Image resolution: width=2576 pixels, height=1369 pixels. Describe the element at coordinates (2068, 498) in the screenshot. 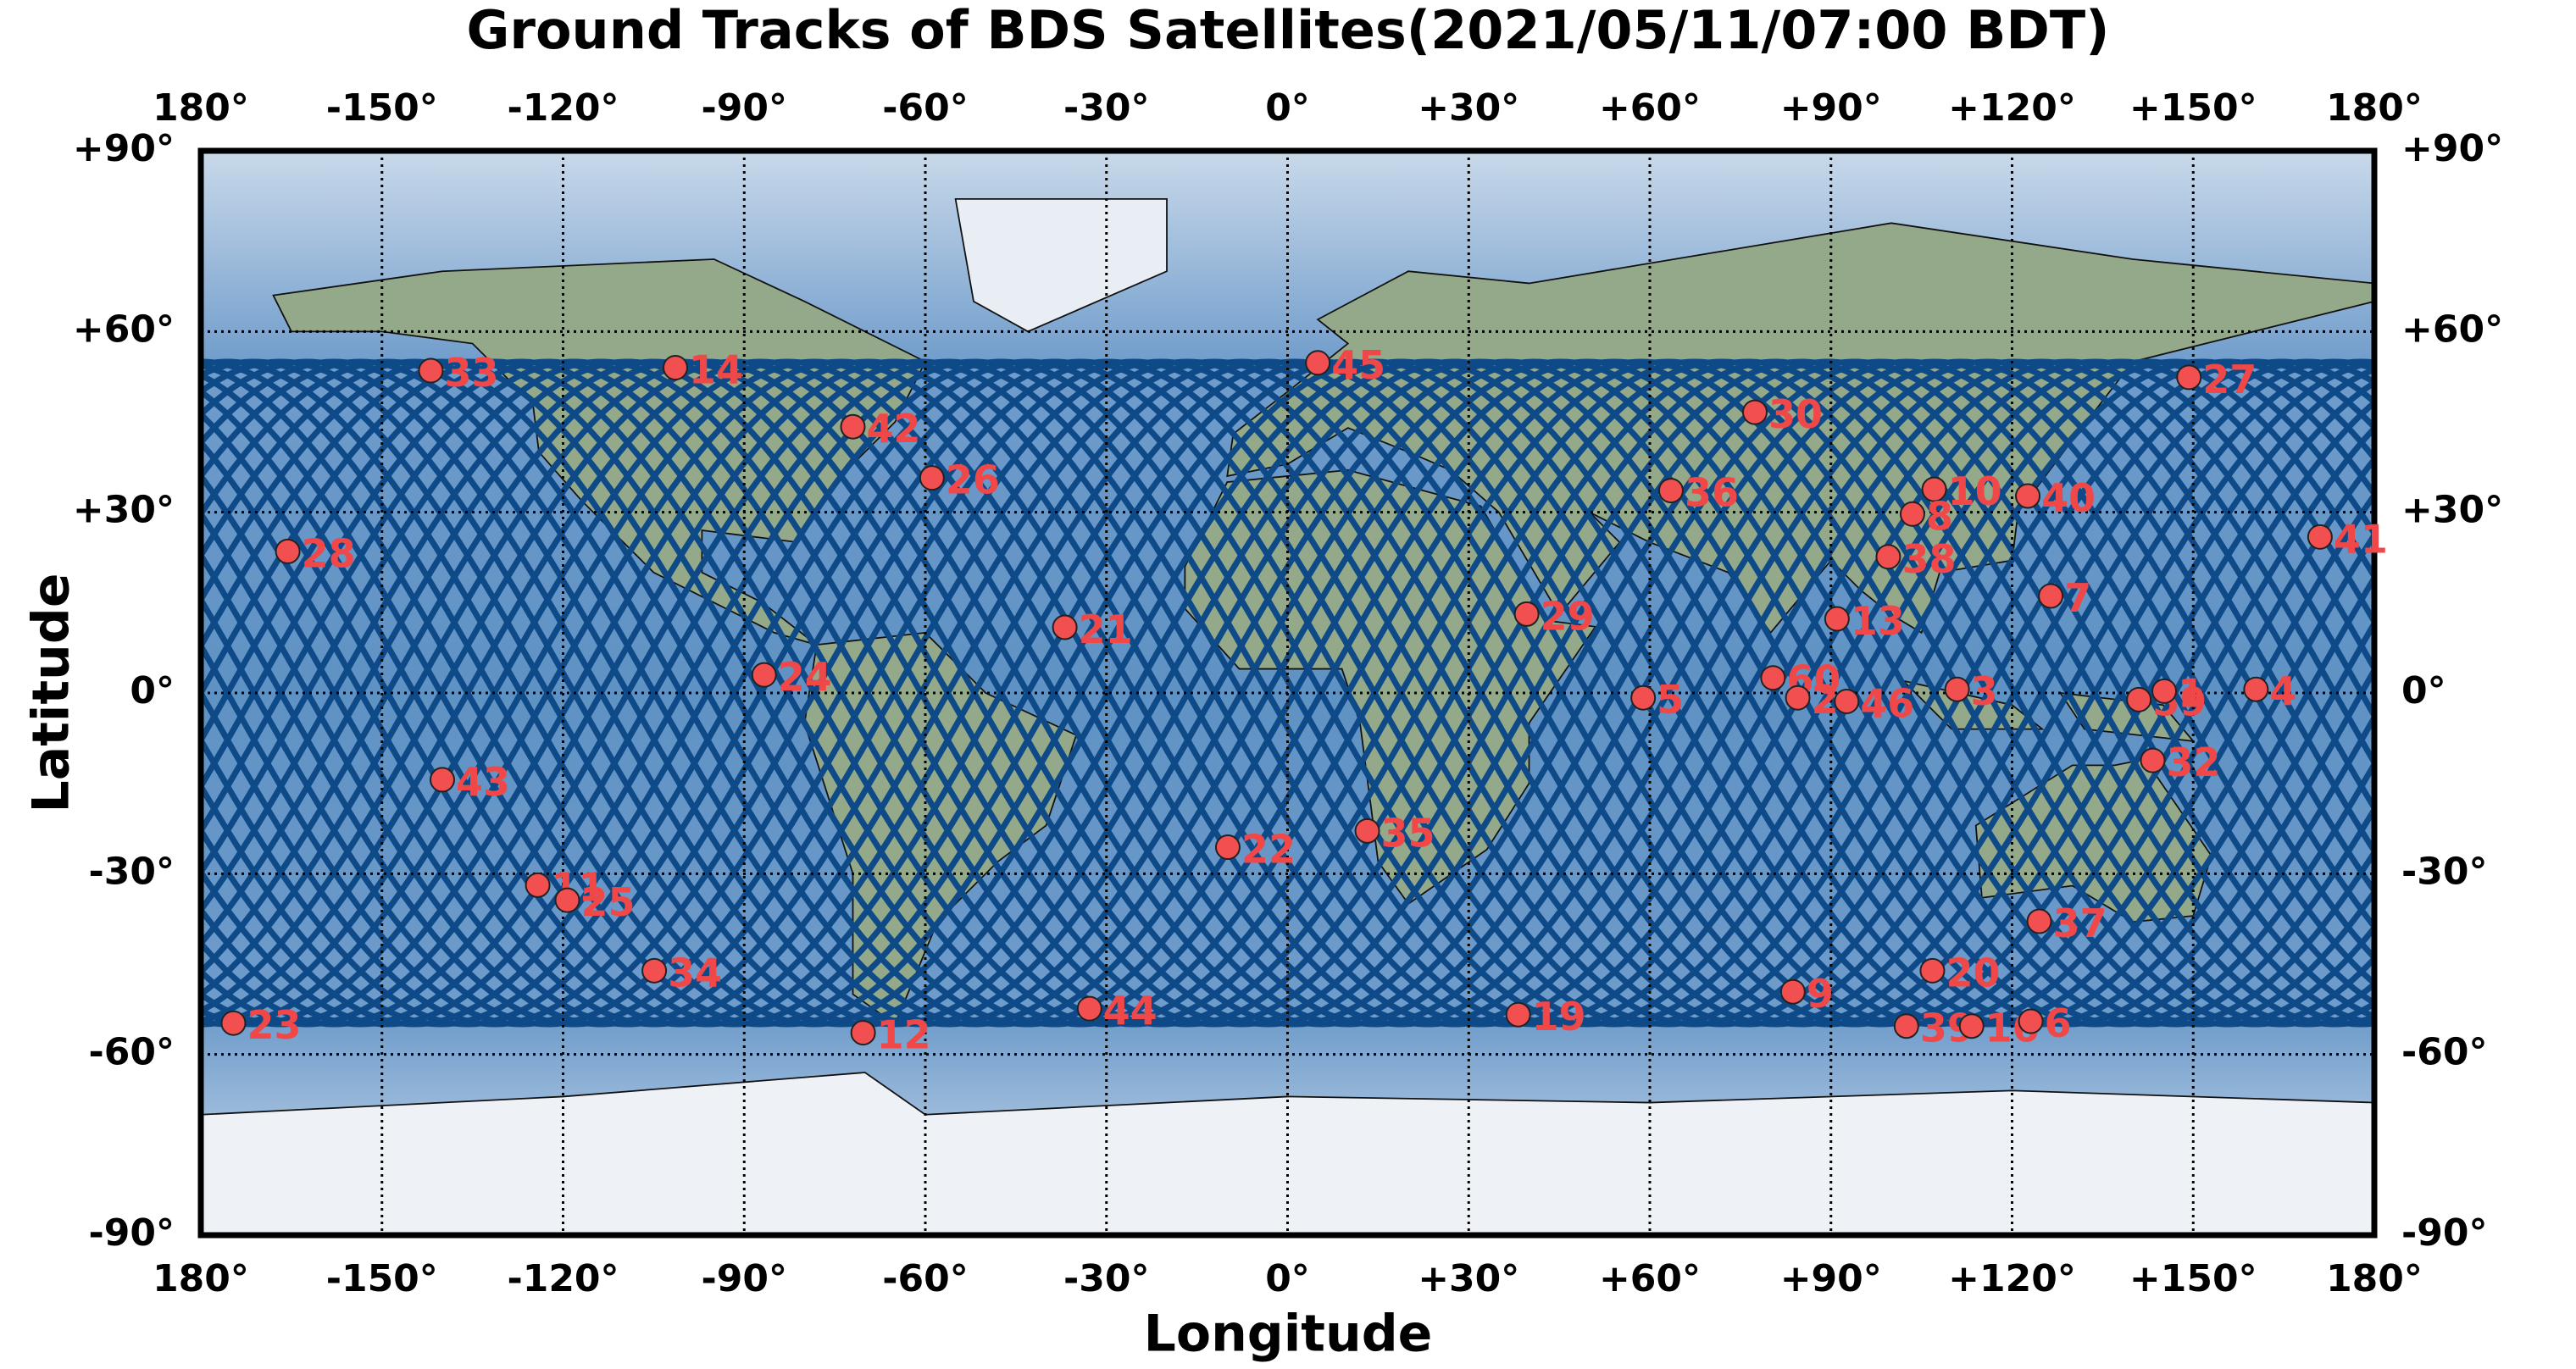

I see `satellite-label: 40` at that location.